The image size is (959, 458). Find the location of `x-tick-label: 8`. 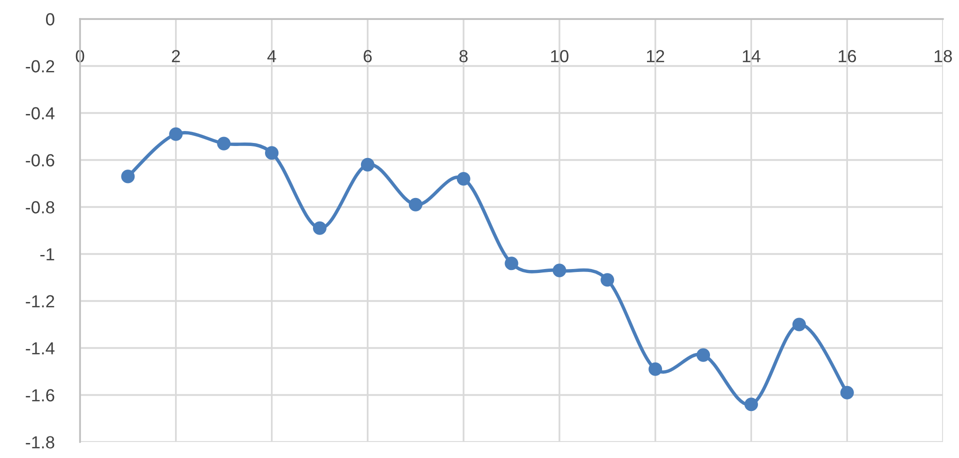

x-tick-label: 8 is located at coordinates (463, 56).